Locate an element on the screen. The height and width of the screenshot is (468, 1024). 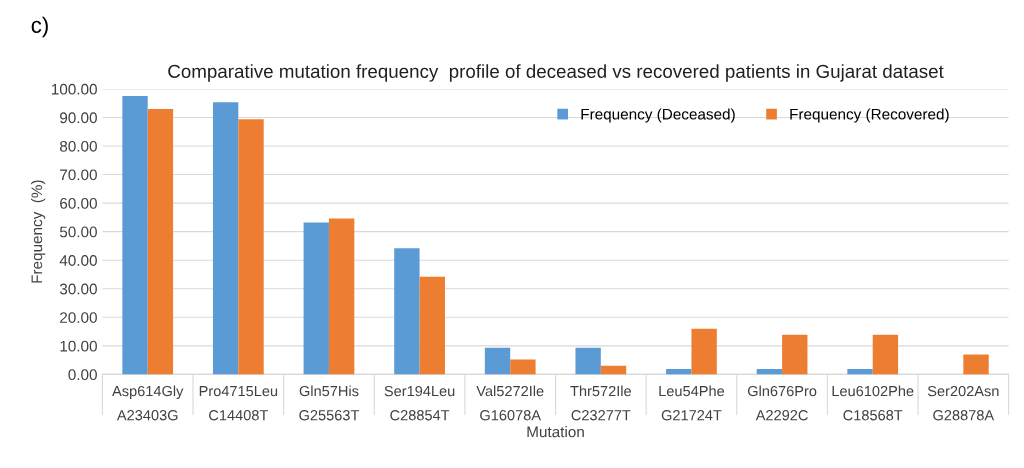
y-tick-label: 30.00 is located at coordinates (78, 289).